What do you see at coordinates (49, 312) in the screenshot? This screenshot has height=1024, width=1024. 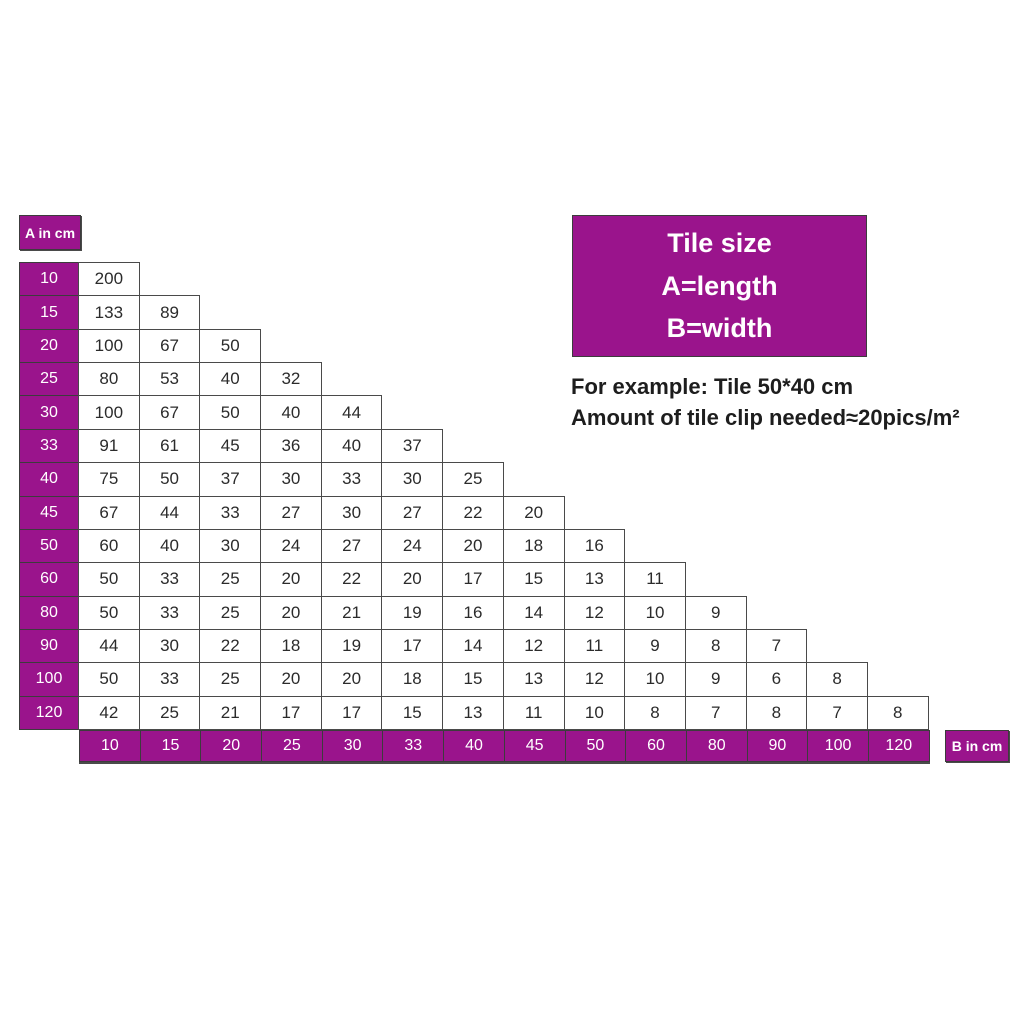 I see `a-value-cell: 15` at bounding box center [49, 312].